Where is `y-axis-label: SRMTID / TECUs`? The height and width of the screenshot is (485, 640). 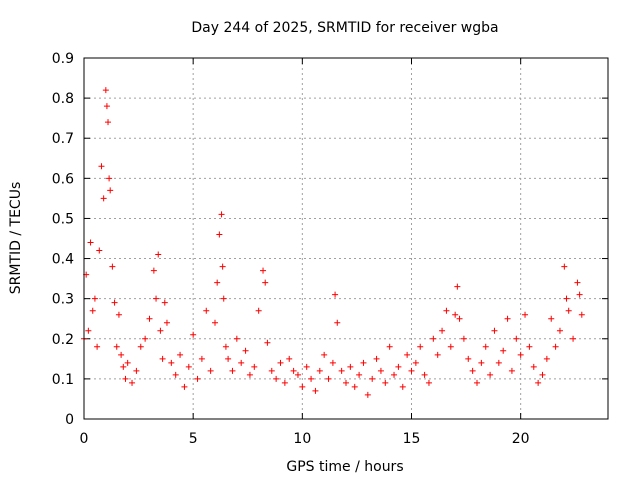 y-axis-label: SRMTID / TECUs is located at coordinates (16, 238).